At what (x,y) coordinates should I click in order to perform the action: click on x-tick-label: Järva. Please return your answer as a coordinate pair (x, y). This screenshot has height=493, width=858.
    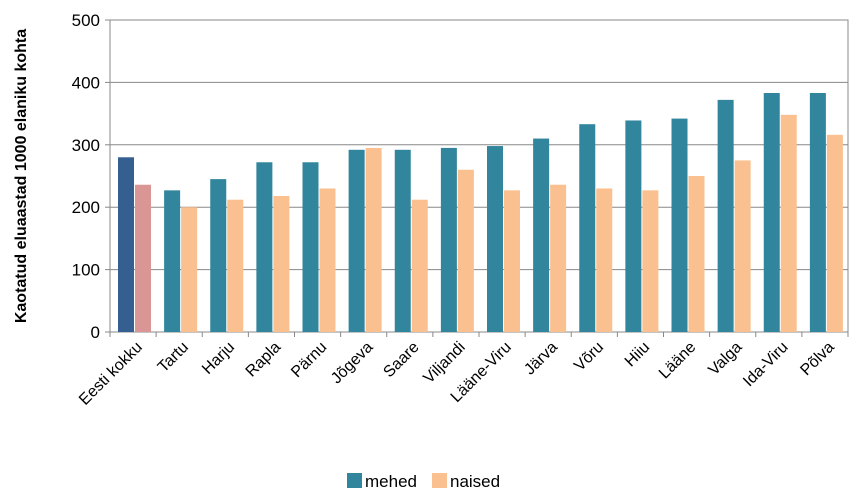
    Looking at the image, I should click on (541, 359).